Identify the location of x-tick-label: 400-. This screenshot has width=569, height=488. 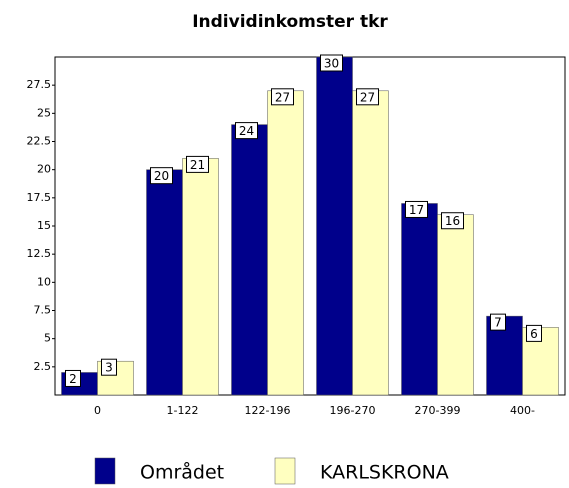
(522, 410).